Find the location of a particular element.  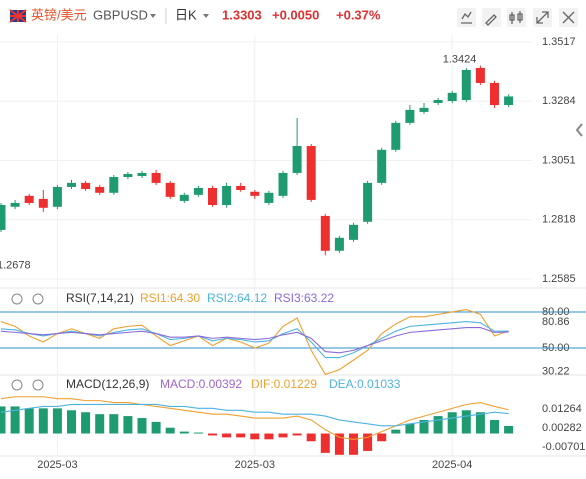

indicator-title: RSI(7,14,21) is located at coordinates (100, 298).